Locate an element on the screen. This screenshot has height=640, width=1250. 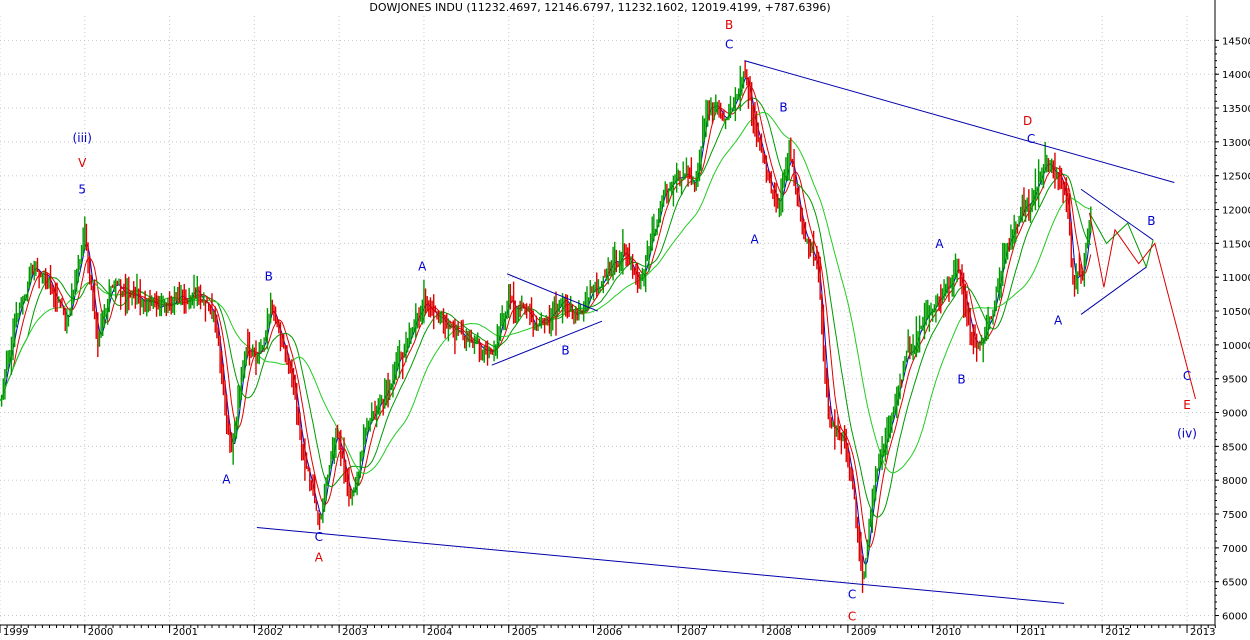
y-tick-label: 11000 is located at coordinates (1236, 278).